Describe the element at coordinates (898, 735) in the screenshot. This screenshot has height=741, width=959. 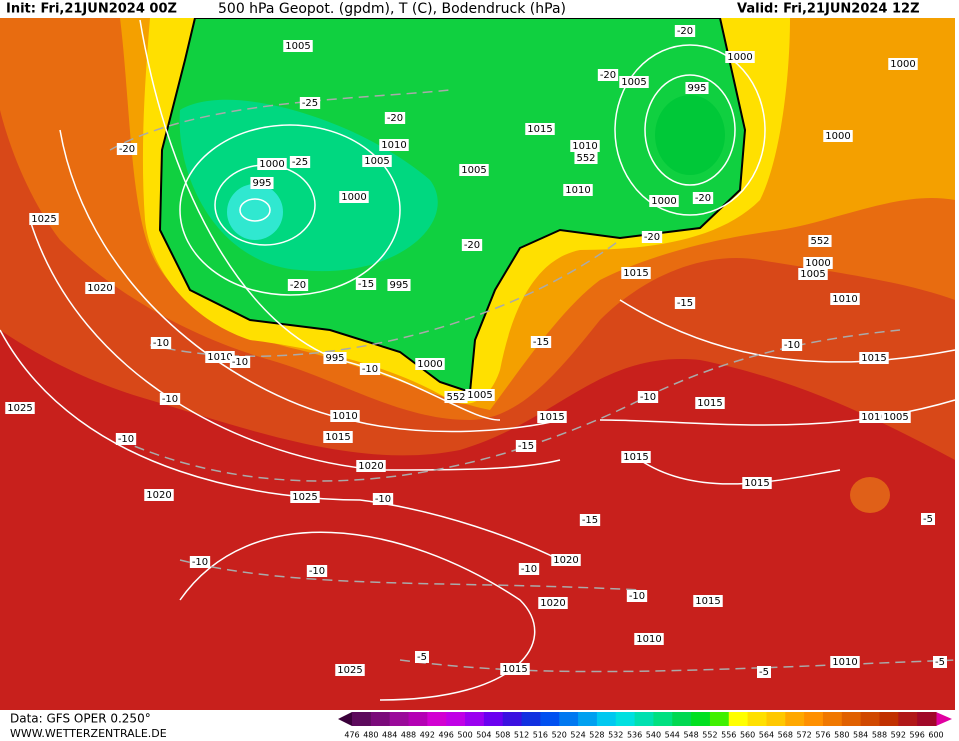
I see `colorbar-label: 592` at that location.